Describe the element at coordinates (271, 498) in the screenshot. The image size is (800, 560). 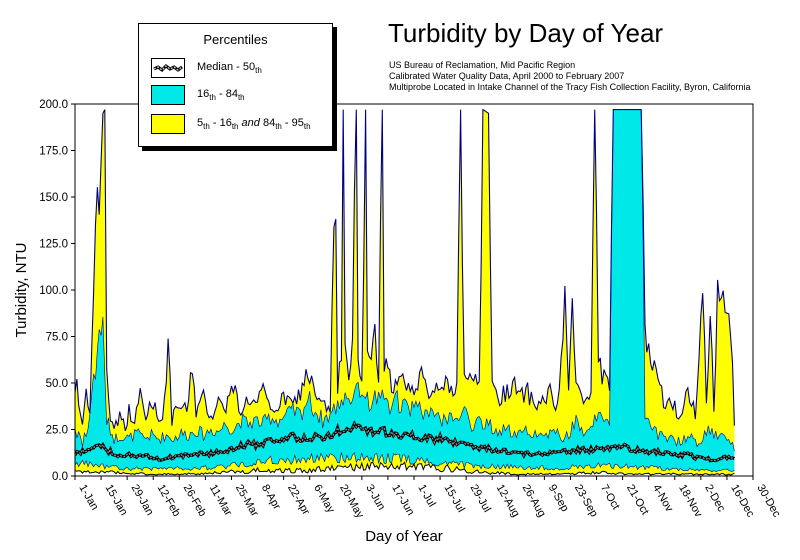
I see `x-tick-label: 8-Apr` at that location.